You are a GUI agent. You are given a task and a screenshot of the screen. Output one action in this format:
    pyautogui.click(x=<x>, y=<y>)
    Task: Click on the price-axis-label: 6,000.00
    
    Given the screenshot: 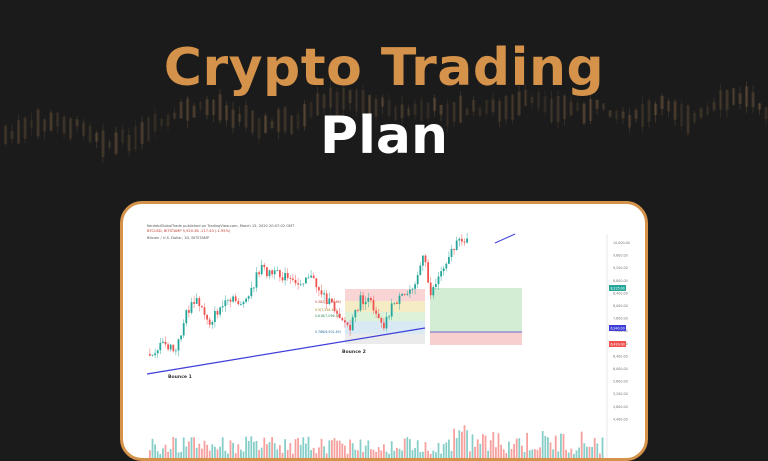 What is the action you would take?
    pyautogui.click(x=620, y=369)
    